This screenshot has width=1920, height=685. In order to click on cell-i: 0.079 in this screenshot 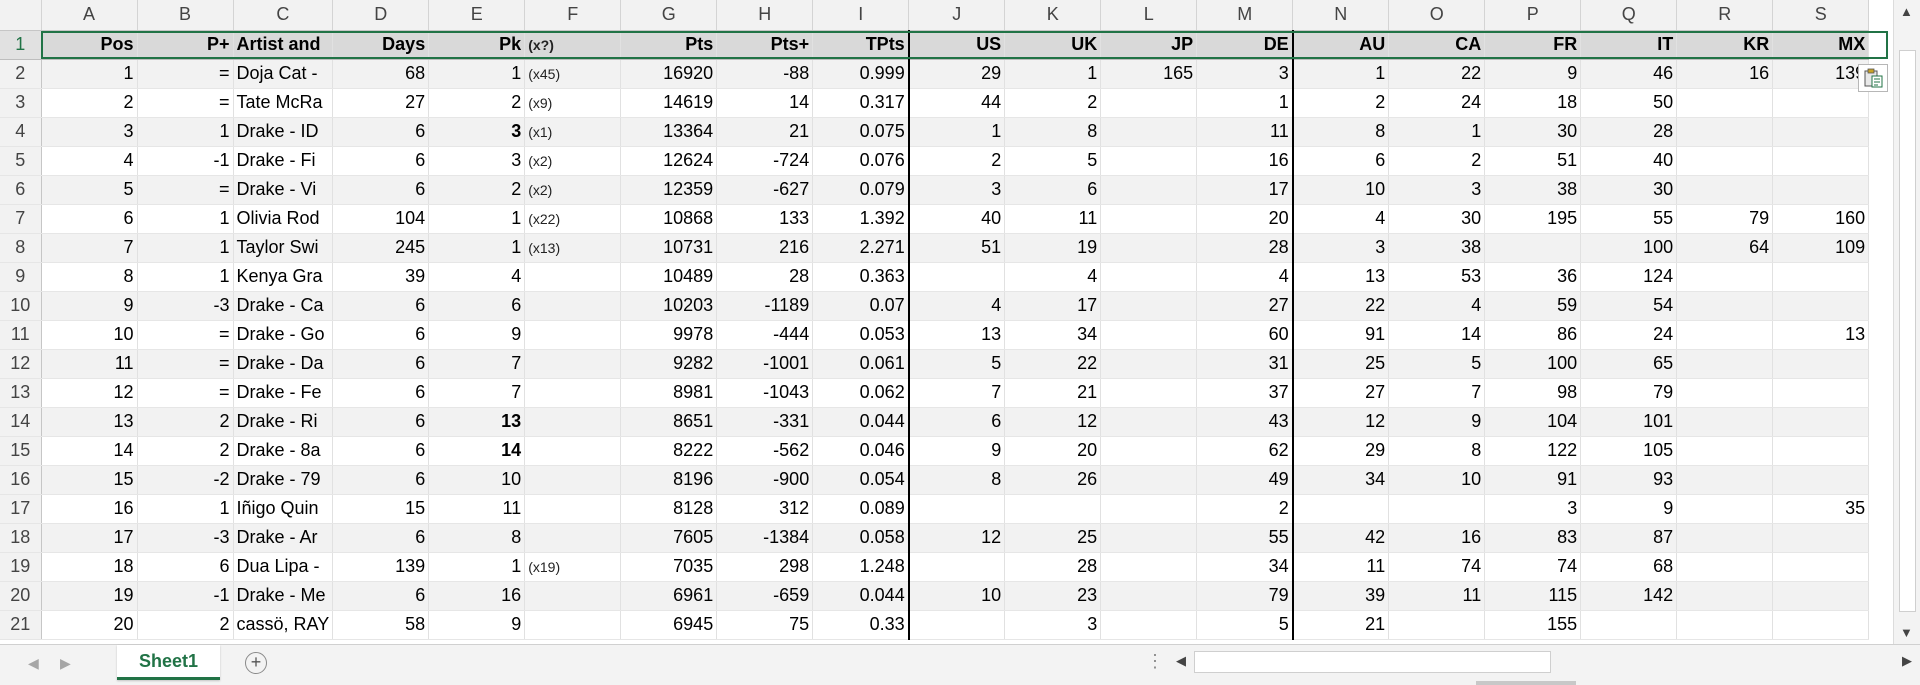, I will do `click(861, 190)`.